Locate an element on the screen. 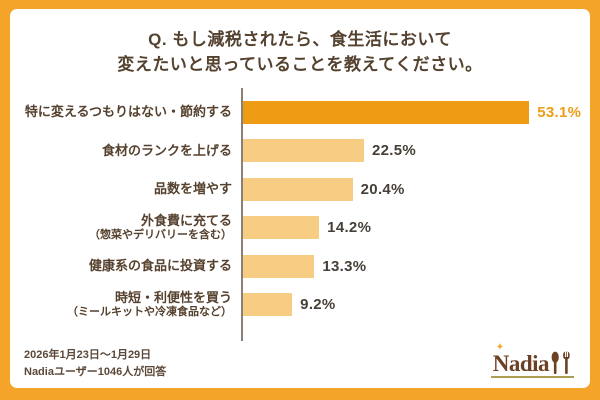 This screenshot has height=400, width=600. bar-track: 13.3% is located at coordinates (410, 266).